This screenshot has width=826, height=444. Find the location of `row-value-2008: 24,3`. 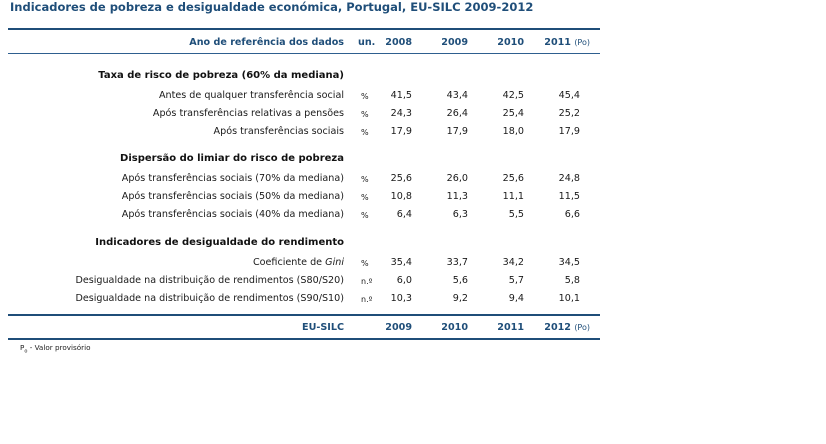

row-value-2008: 24,3 is located at coordinates (401, 113).